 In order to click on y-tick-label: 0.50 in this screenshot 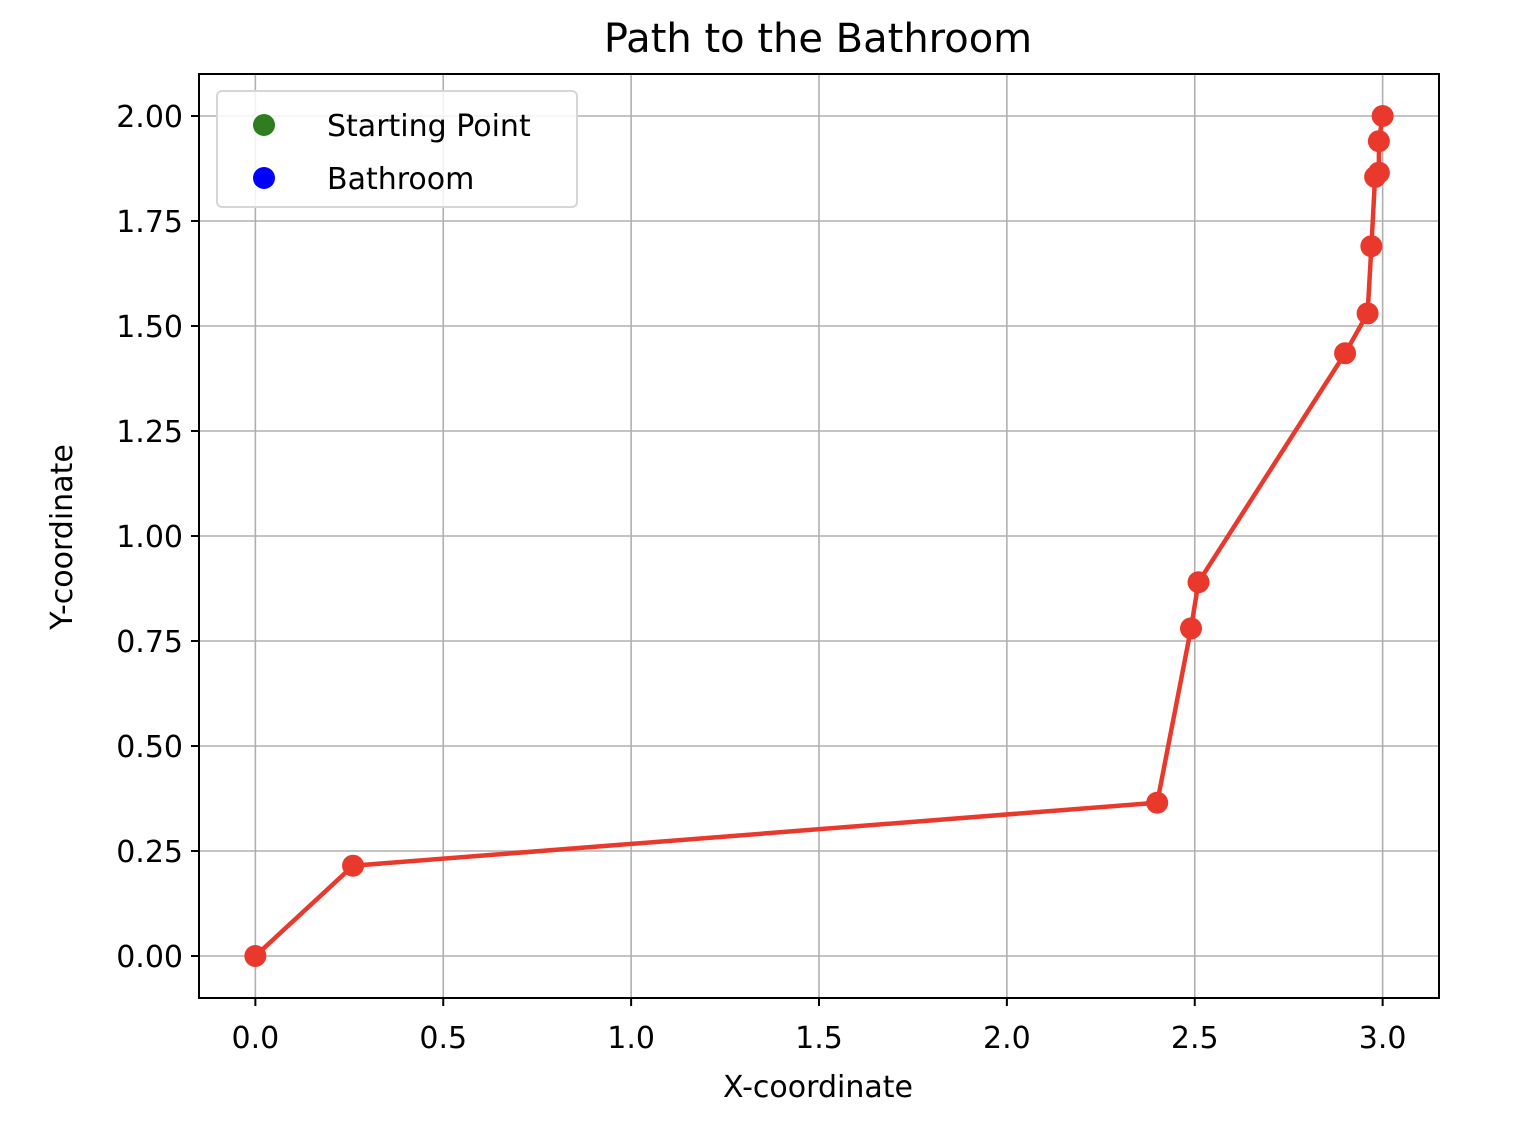, I will do `click(149, 747)`.